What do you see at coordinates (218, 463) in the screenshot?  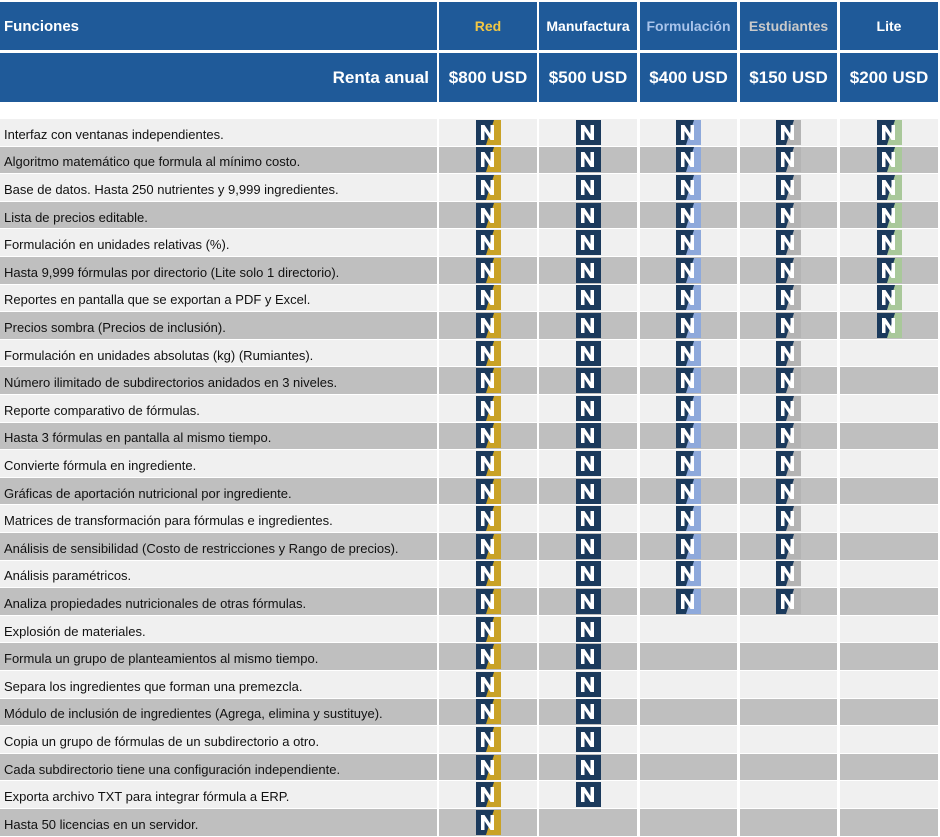 I see `feature-name: Convierte fórmula en ingrediente.` at bounding box center [218, 463].